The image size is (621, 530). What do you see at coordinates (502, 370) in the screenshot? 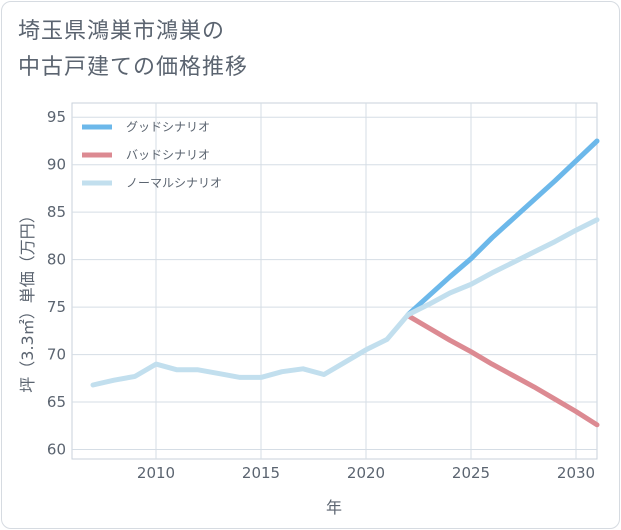
I see `bad-scenario-line` at bounding box center [502, 370].